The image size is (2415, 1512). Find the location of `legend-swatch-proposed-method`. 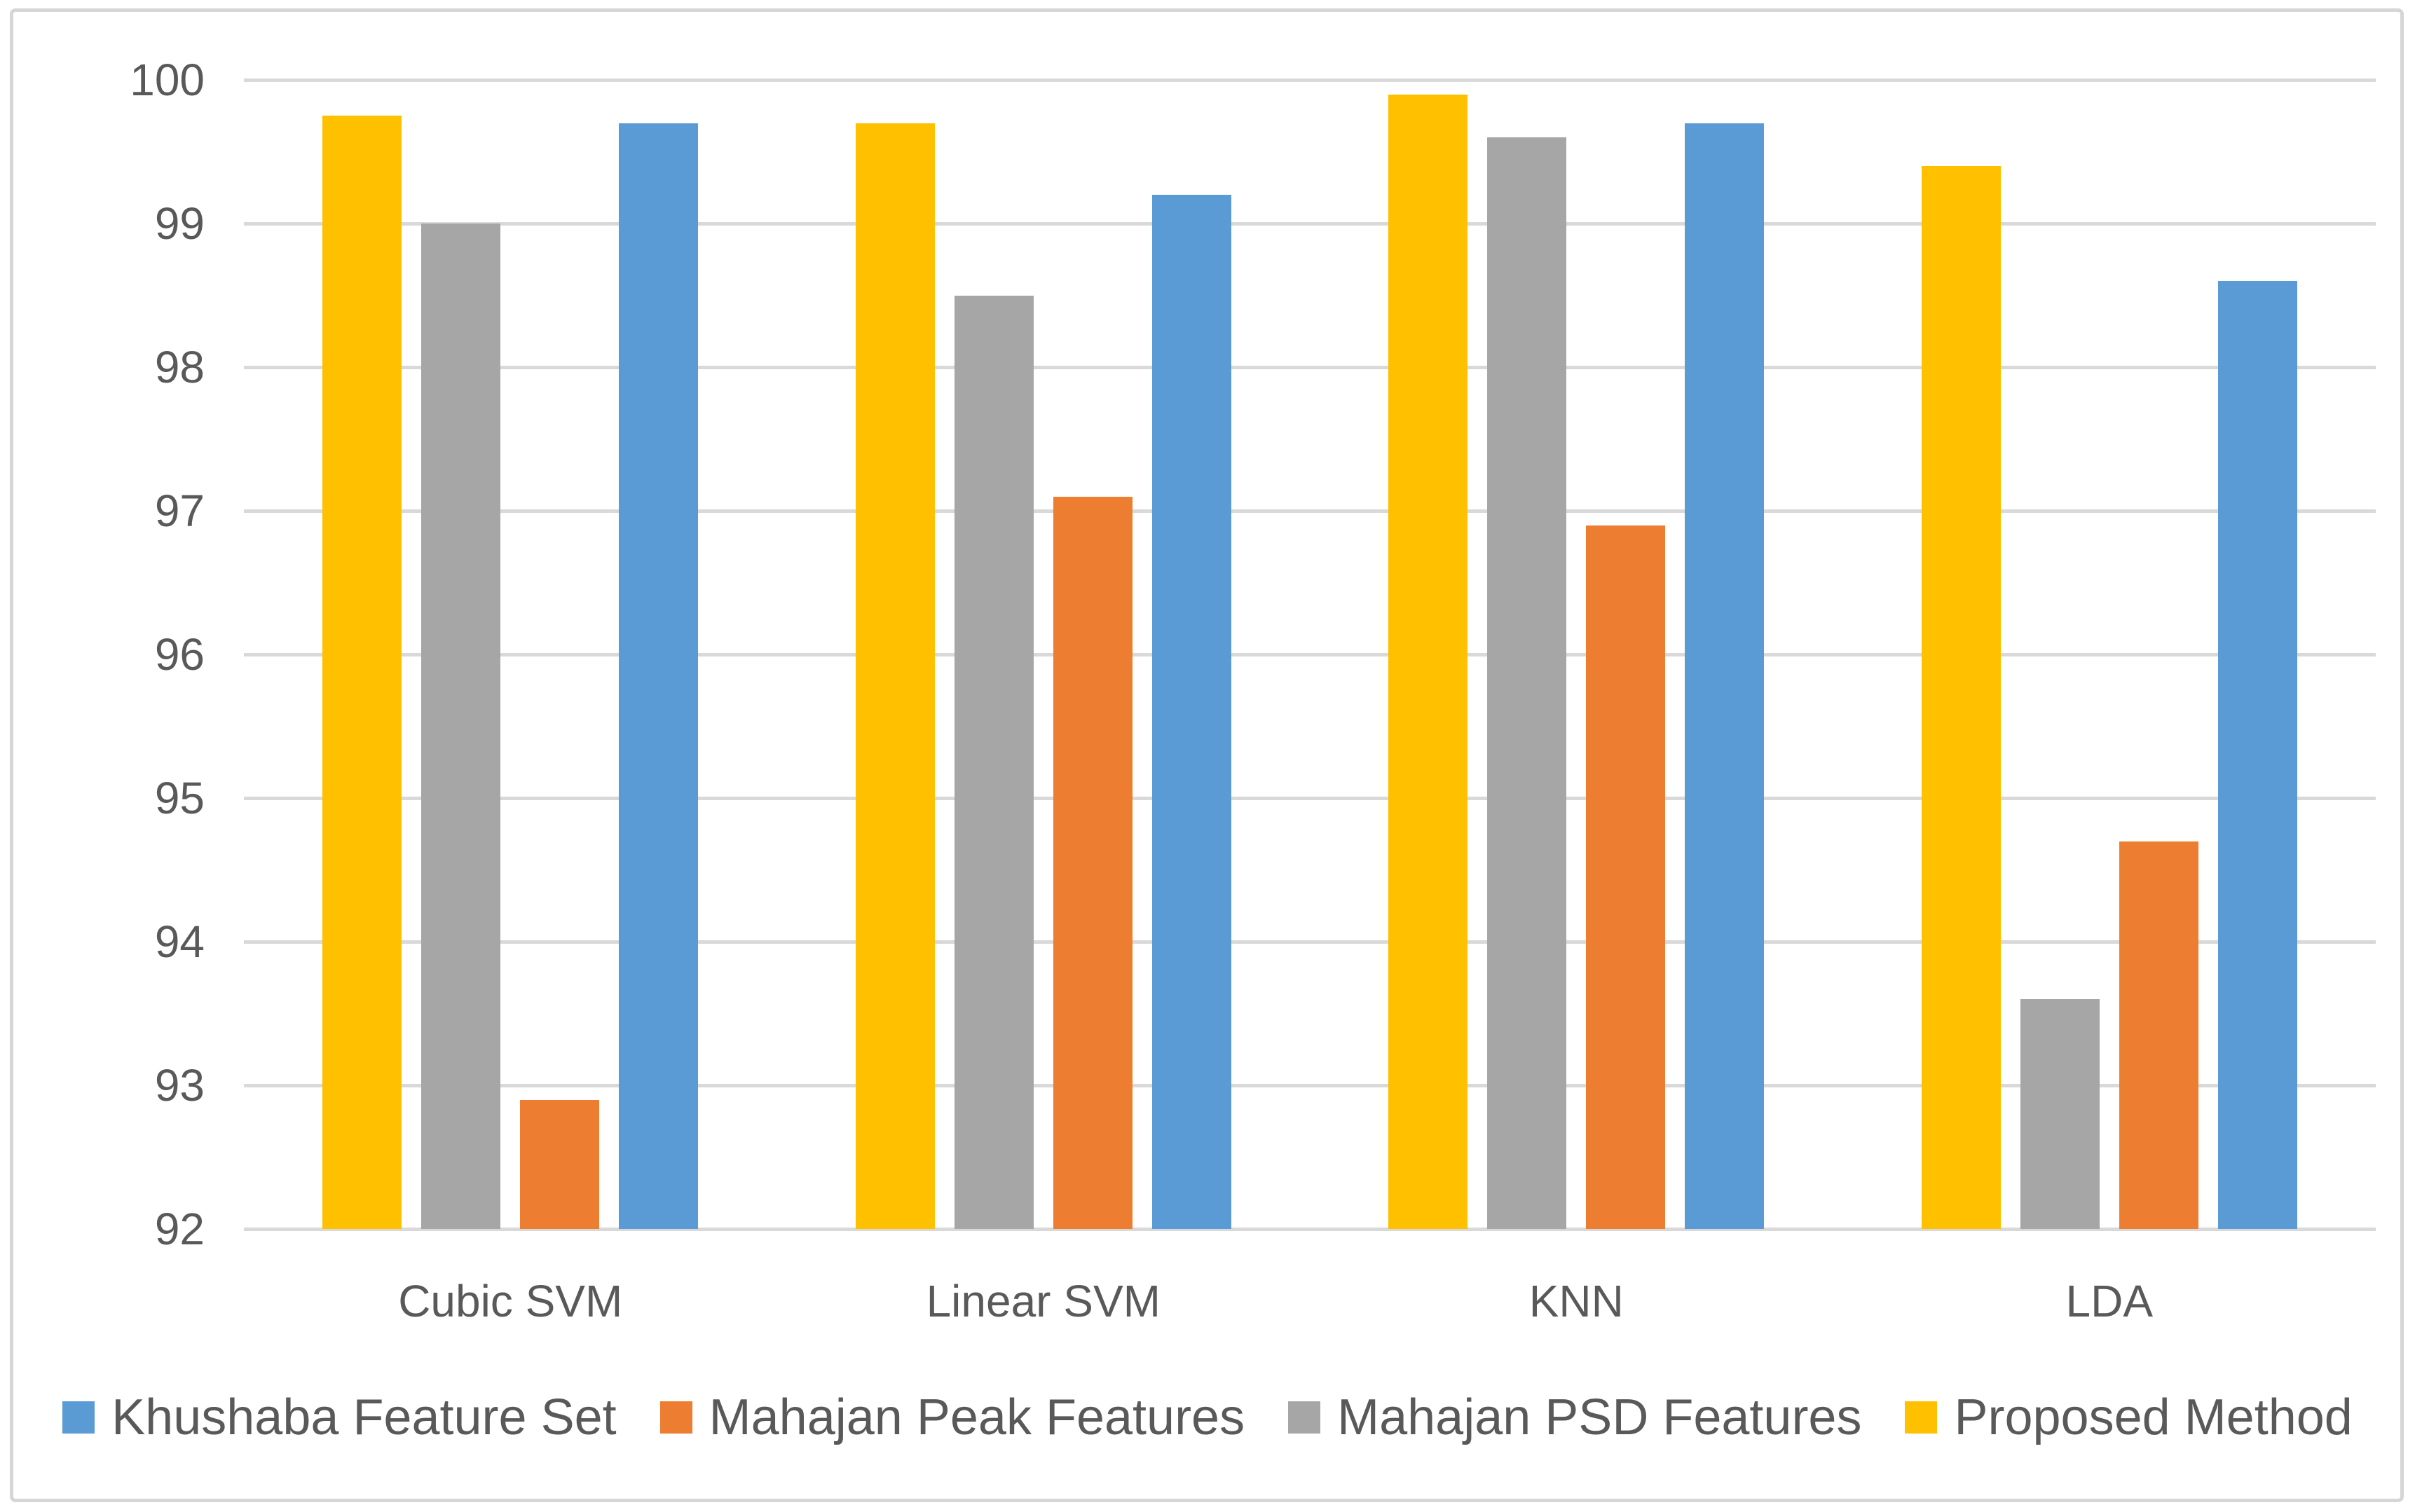

legend-swatch-proposed-method is located at coordinates (1921, 1417).